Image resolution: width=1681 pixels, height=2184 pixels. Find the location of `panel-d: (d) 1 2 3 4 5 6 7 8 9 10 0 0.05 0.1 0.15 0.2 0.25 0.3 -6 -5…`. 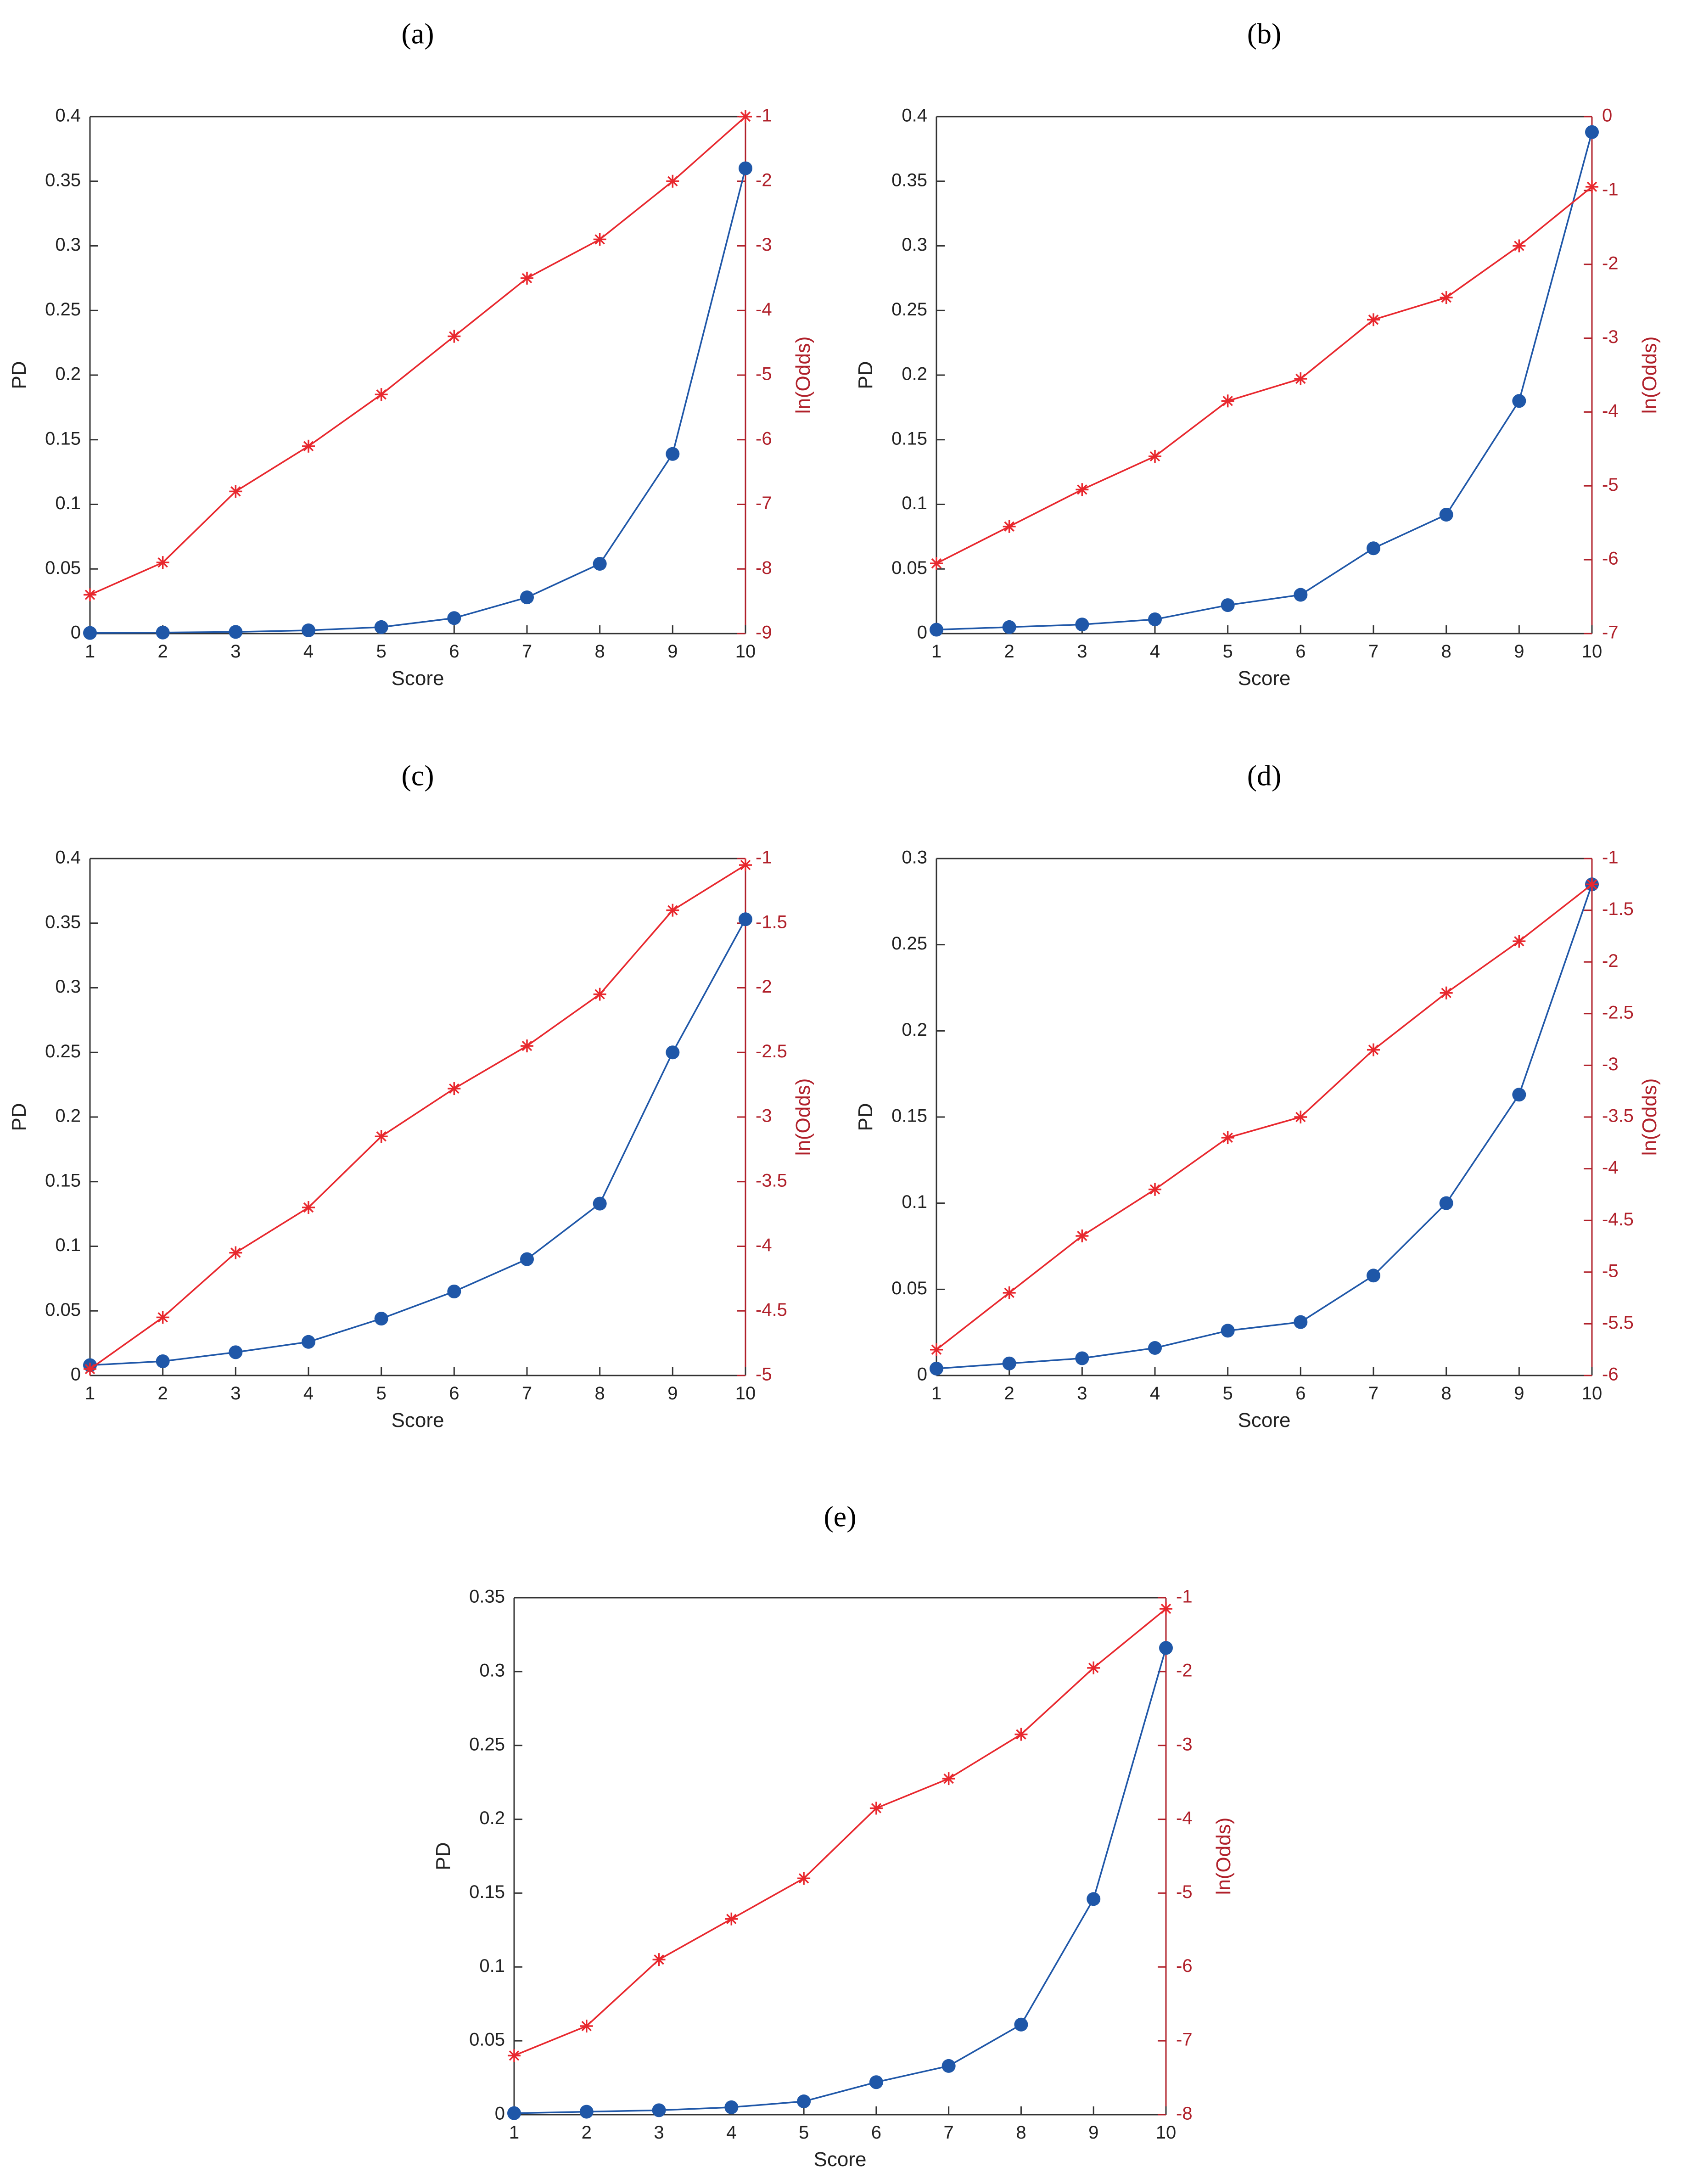

panel-d: (d) 1 2 3 4 5 6 7 8 9 10 0 0.05 0.1 0.15 0.2 0.25 0.3 -6 -5… is located at coordinates (1257, 1095).